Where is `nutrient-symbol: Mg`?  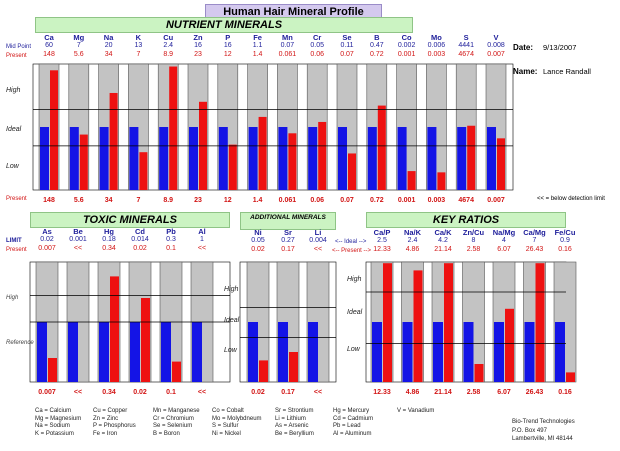
nutrient-symbol: Mg is located at coordinates (79, 37).